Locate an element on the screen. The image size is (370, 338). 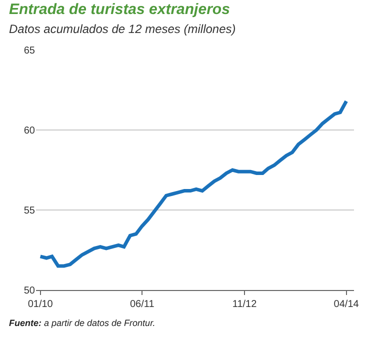
source-note: Fuente: a partir de datos de Frontur. is located at coordinates (82, 323).